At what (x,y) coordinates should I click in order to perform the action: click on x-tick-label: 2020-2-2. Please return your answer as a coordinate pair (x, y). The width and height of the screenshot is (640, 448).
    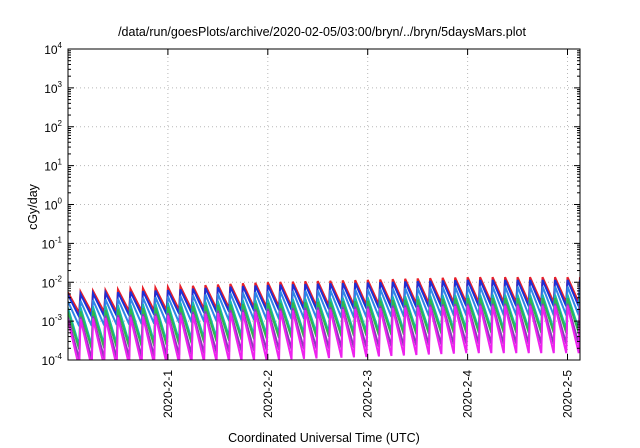
    Looking at the image, I should click on (268, 394).